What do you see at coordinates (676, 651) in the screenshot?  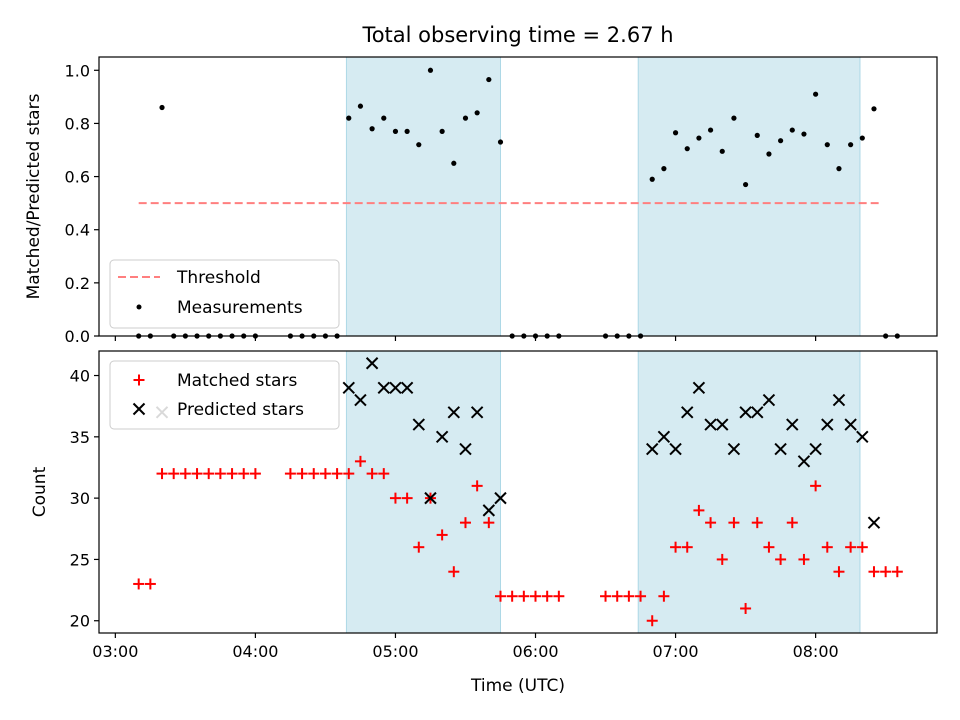 I see `xtick-label: 07:00` at bounding box center [676, 651].